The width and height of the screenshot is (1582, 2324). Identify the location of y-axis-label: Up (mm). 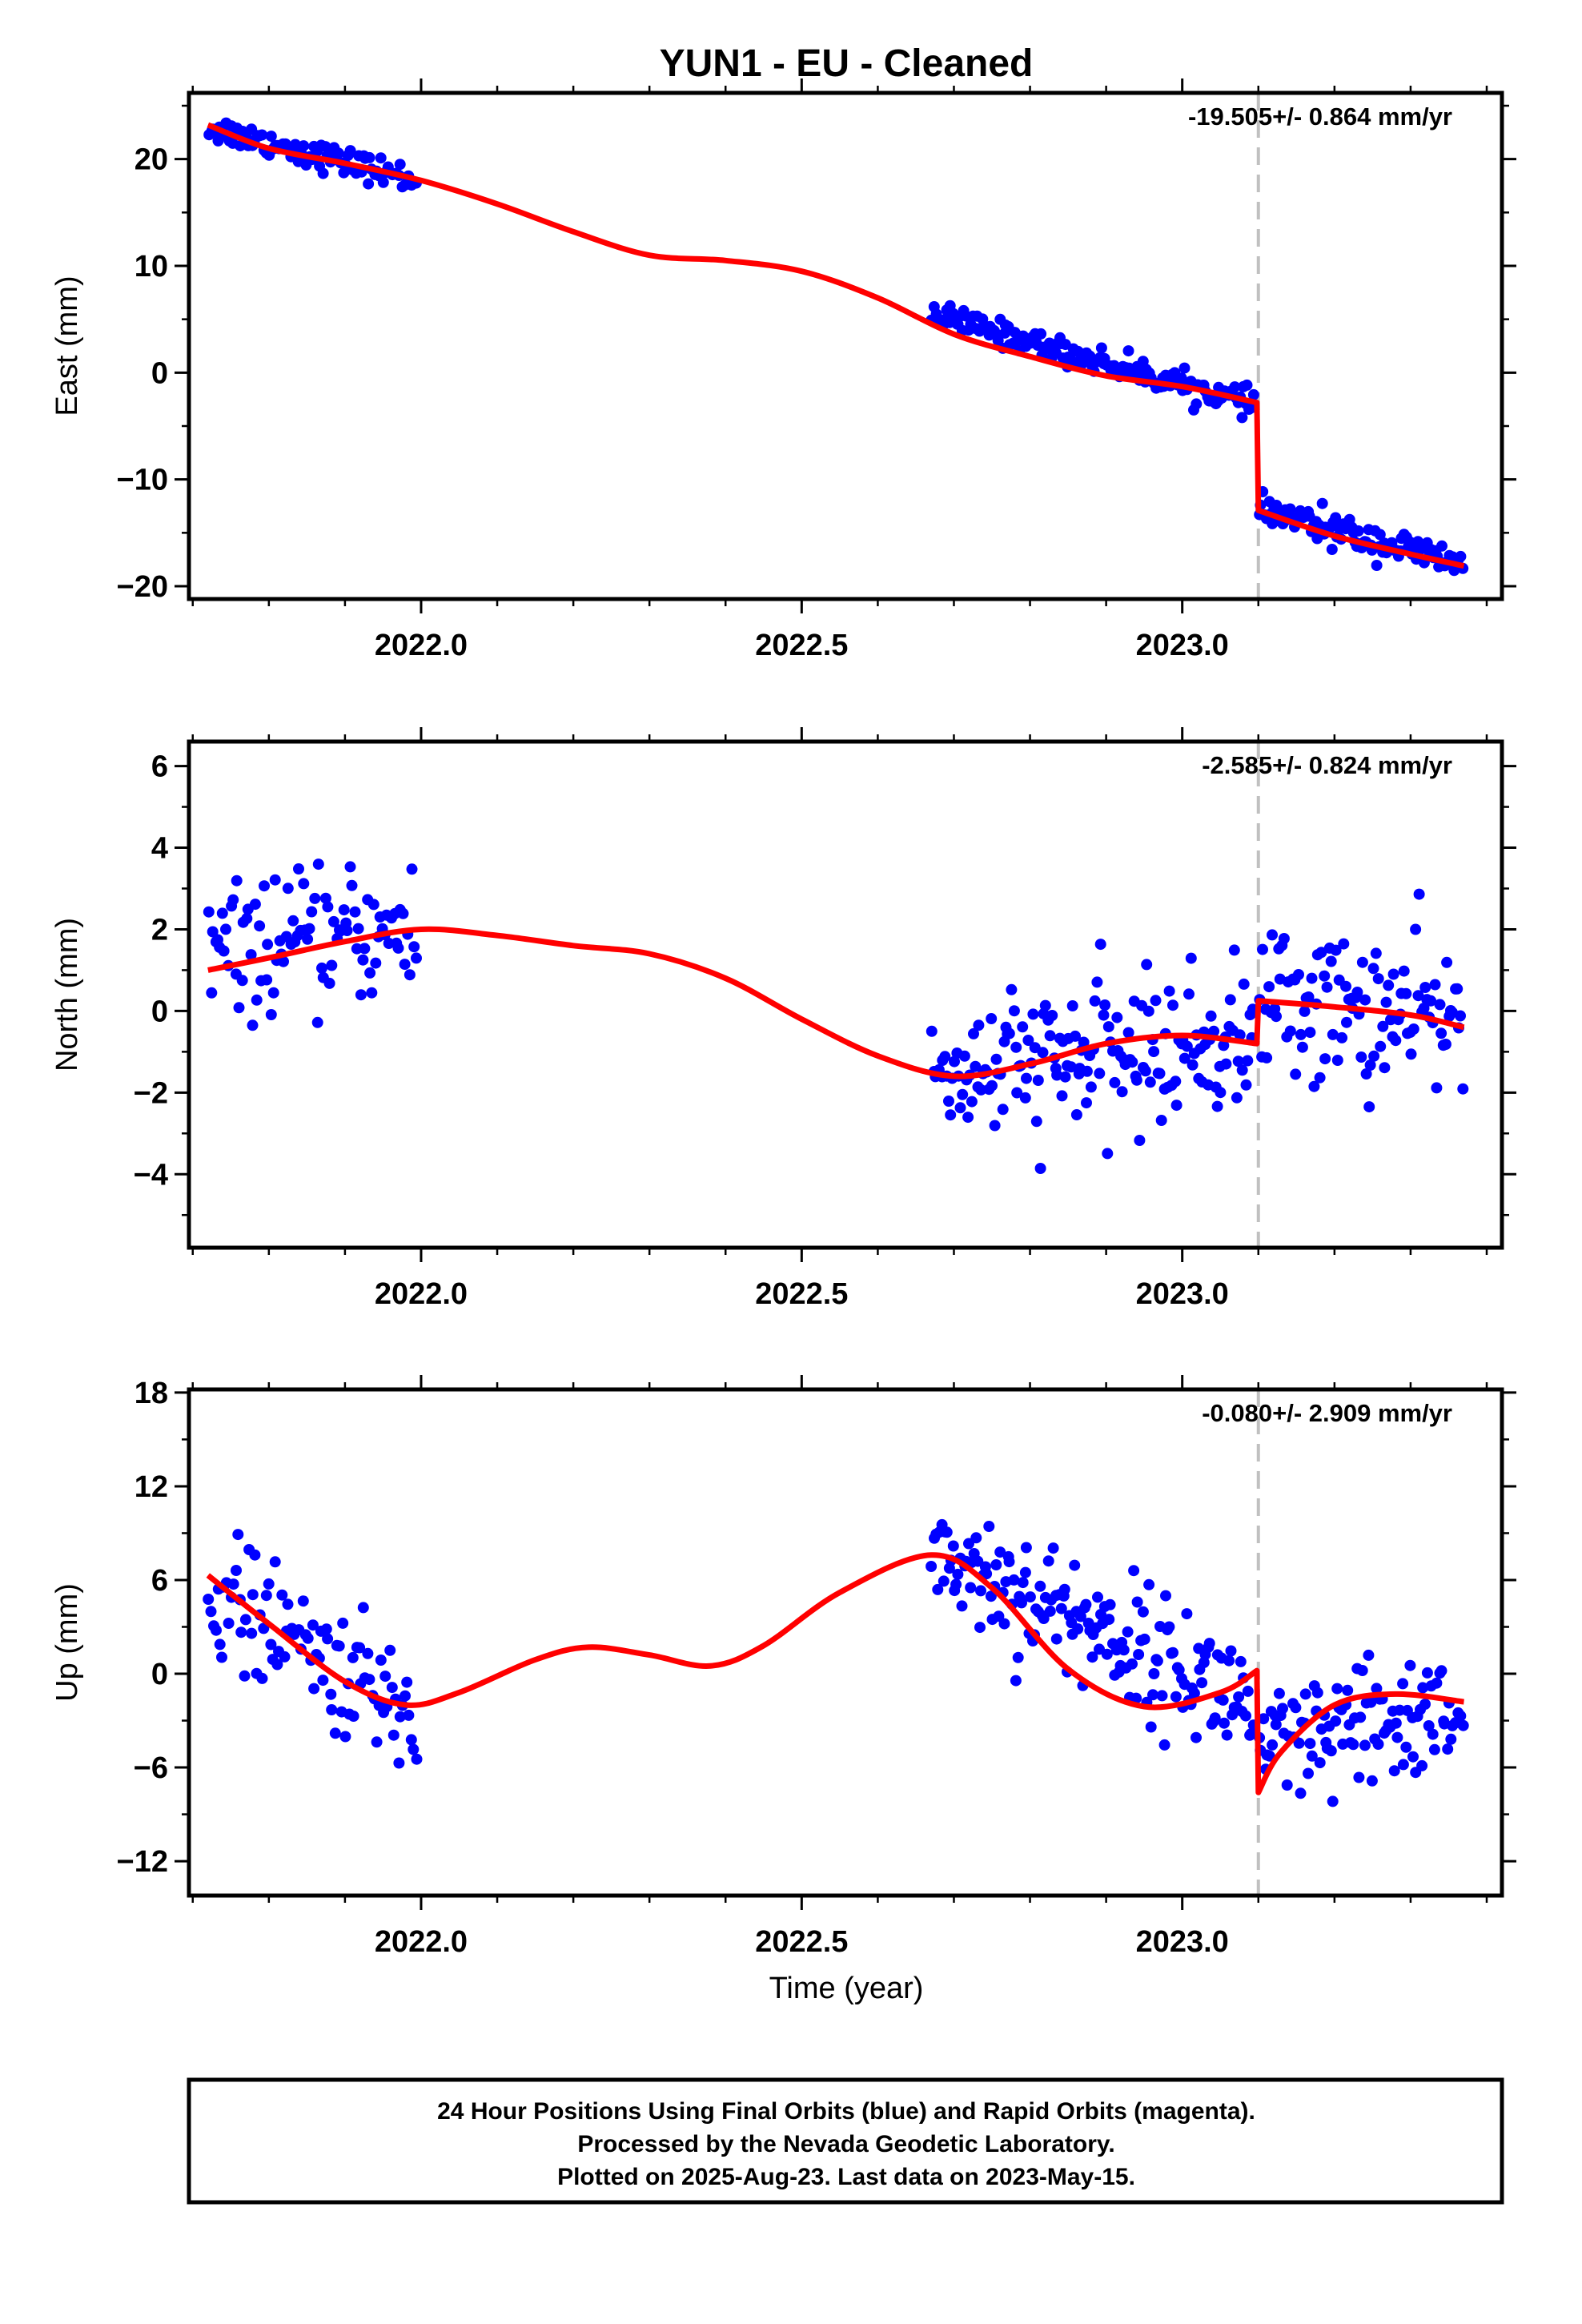
(67, 1642).